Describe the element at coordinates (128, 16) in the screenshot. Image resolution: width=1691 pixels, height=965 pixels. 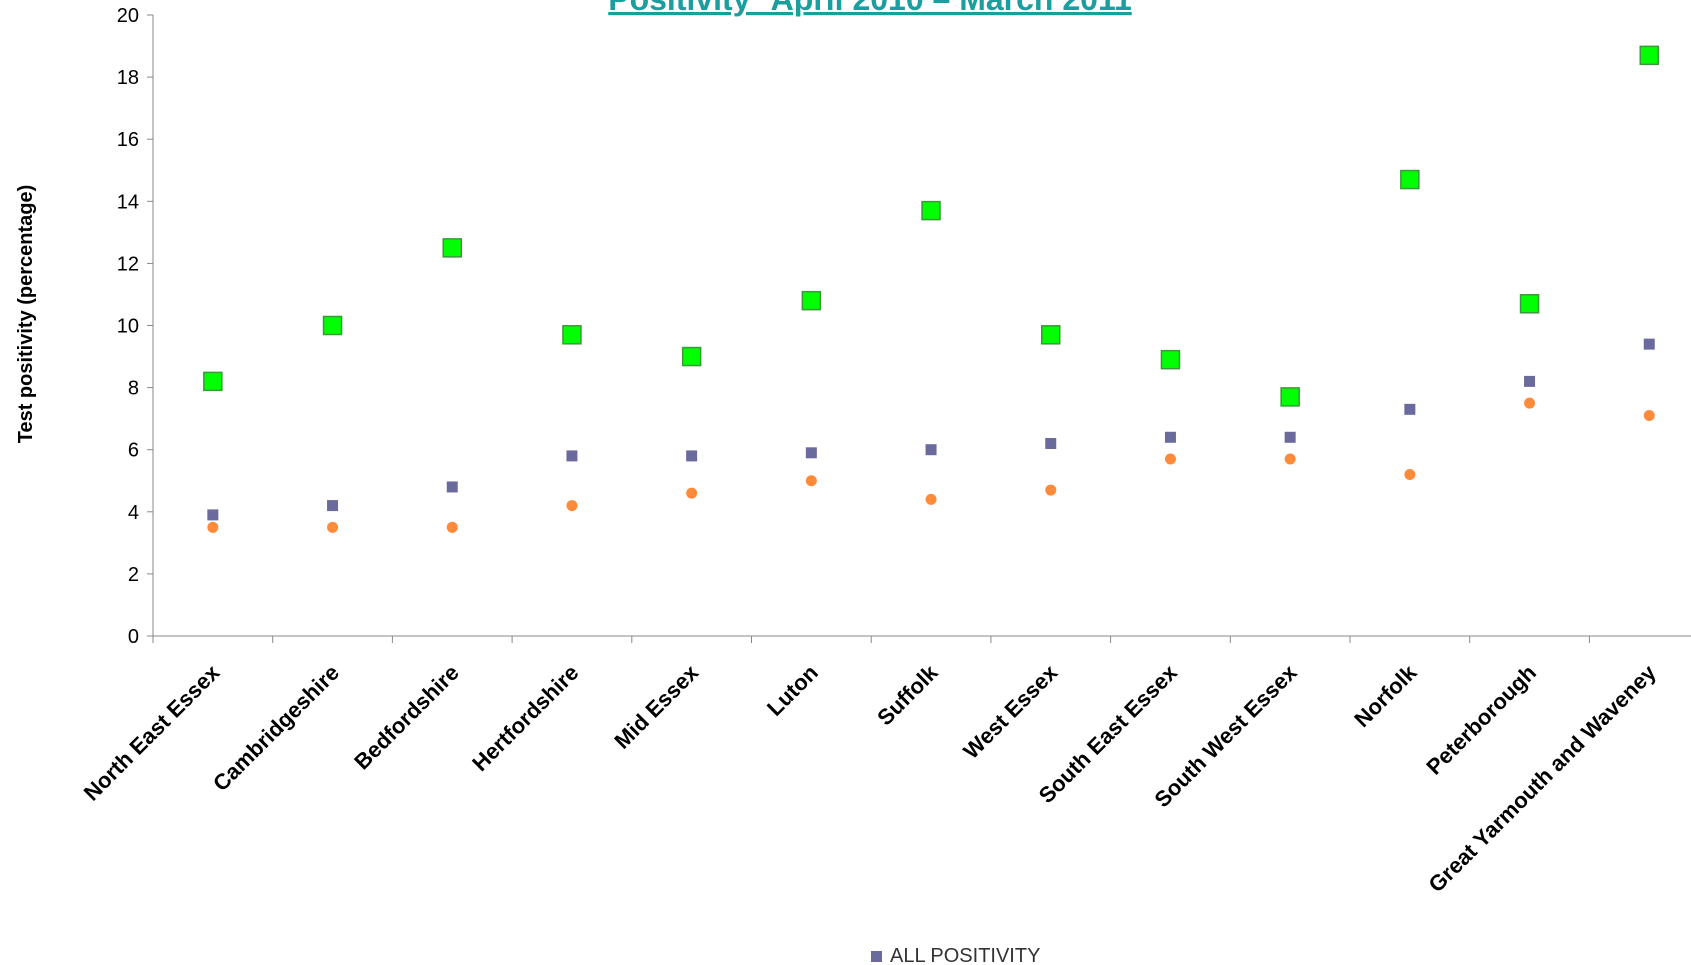
I see `y-tick-label: 20` at that location.